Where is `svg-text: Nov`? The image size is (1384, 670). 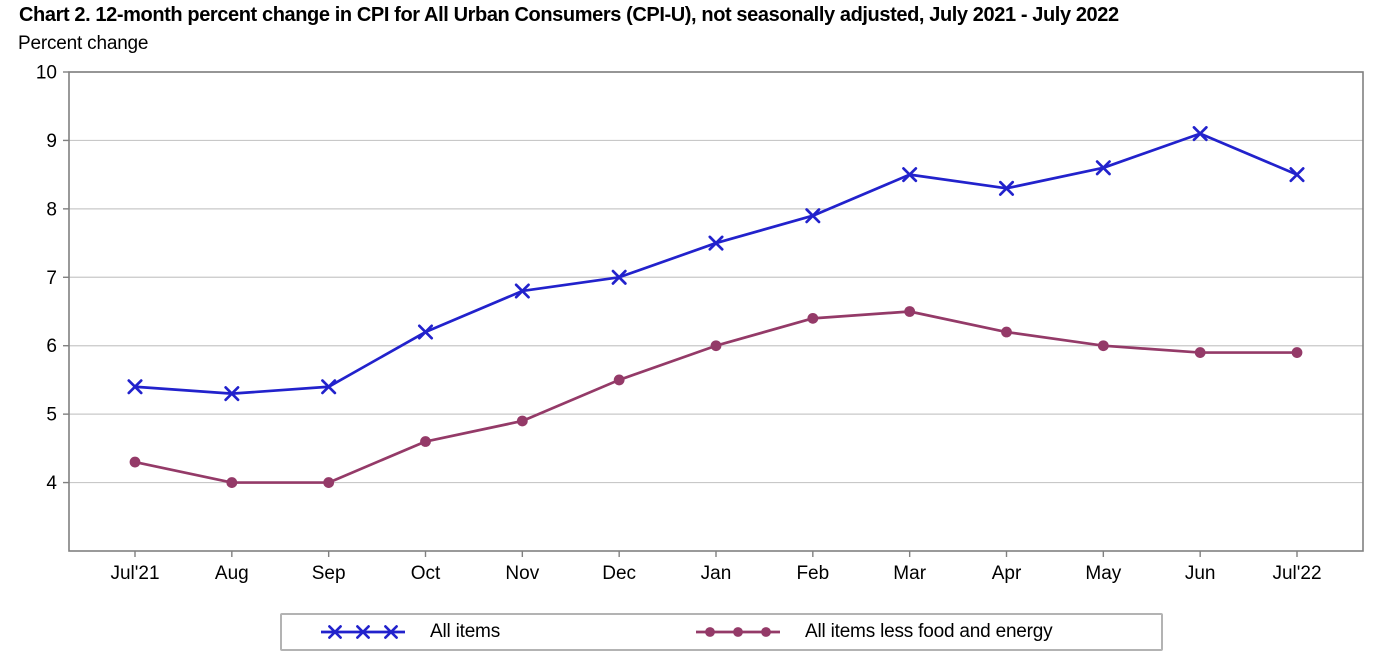 svg-text: Nov is located at coordinates (522, 573).